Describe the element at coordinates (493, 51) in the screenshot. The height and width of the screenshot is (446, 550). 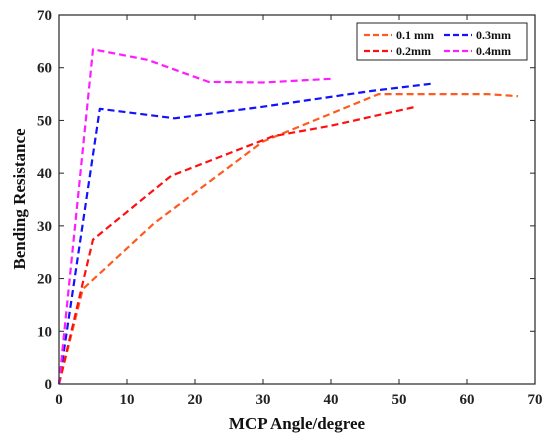
I see `legend-label: 0.4mm` at that location.